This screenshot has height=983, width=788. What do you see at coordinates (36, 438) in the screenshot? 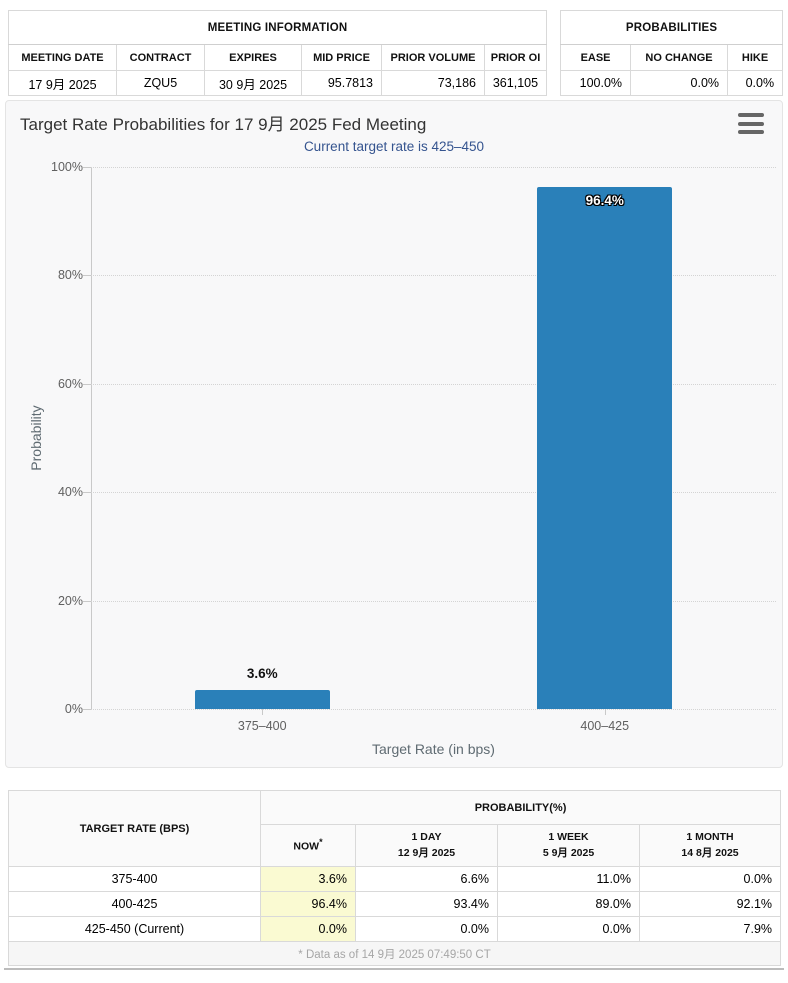
I see `y-axis-title: Probability` at bounding box center [36, 438].